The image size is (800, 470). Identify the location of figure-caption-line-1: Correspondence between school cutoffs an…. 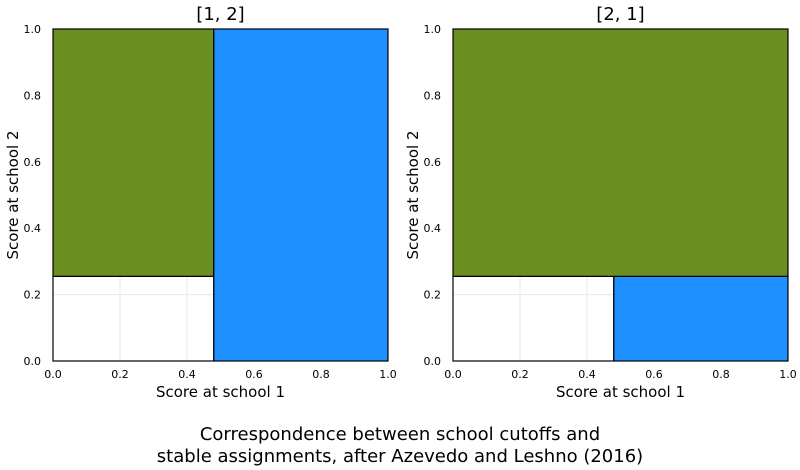
(400, 434).